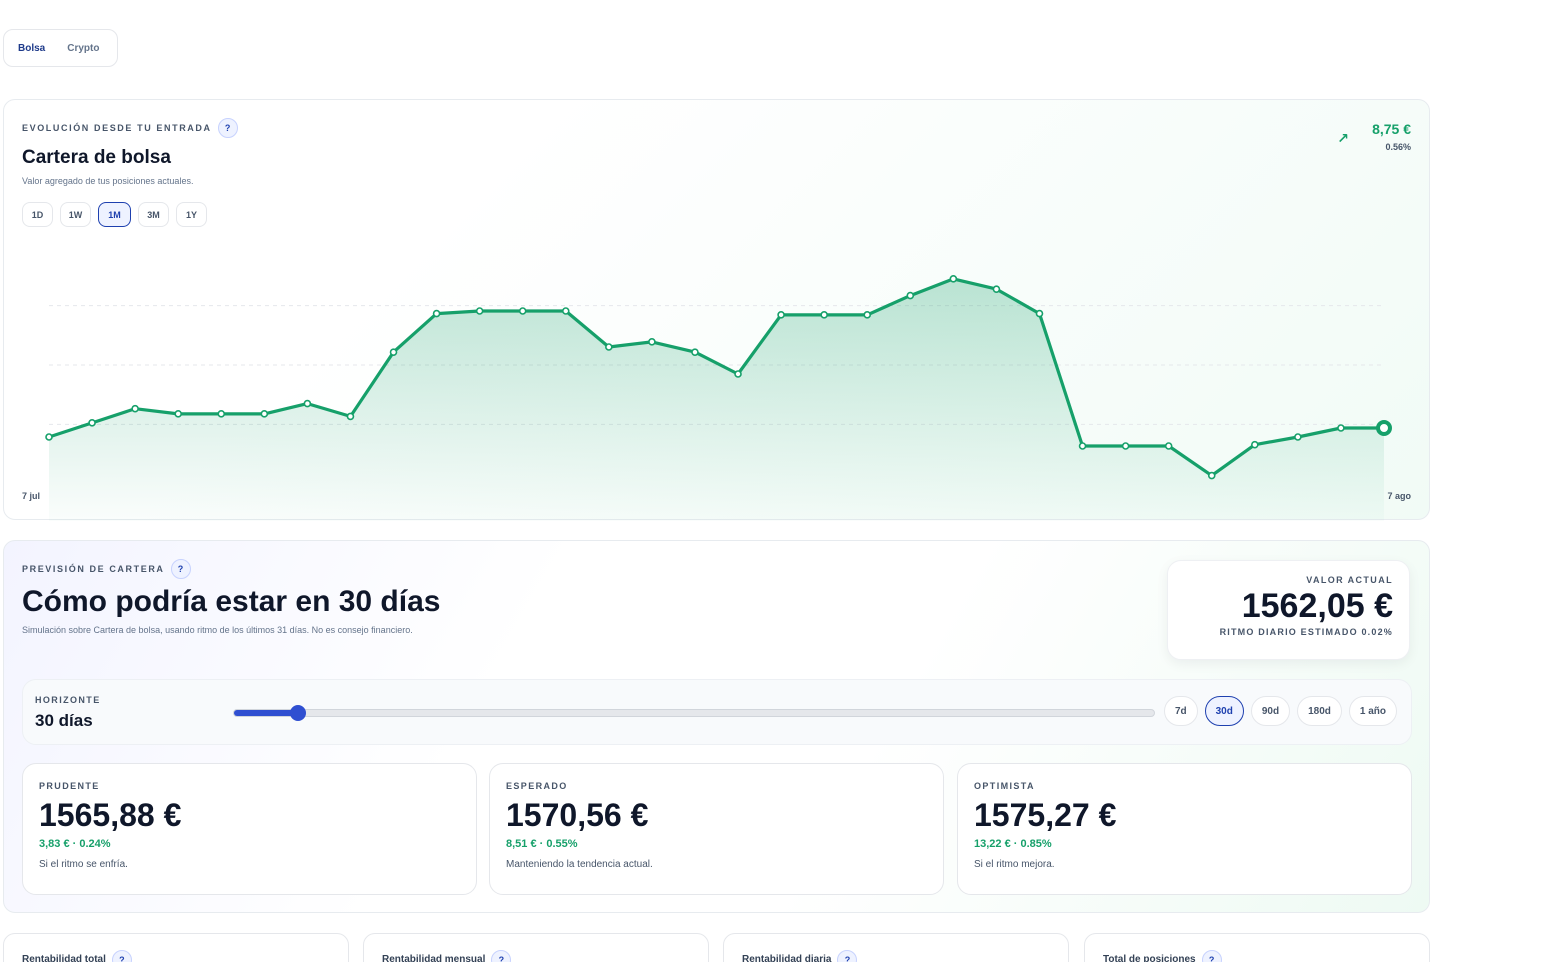  What do you see at coordinates (75, 844) in the screenshot?
I see `scenario-change: 3,83 € · 0.24%` at bounding box center [75, 844].